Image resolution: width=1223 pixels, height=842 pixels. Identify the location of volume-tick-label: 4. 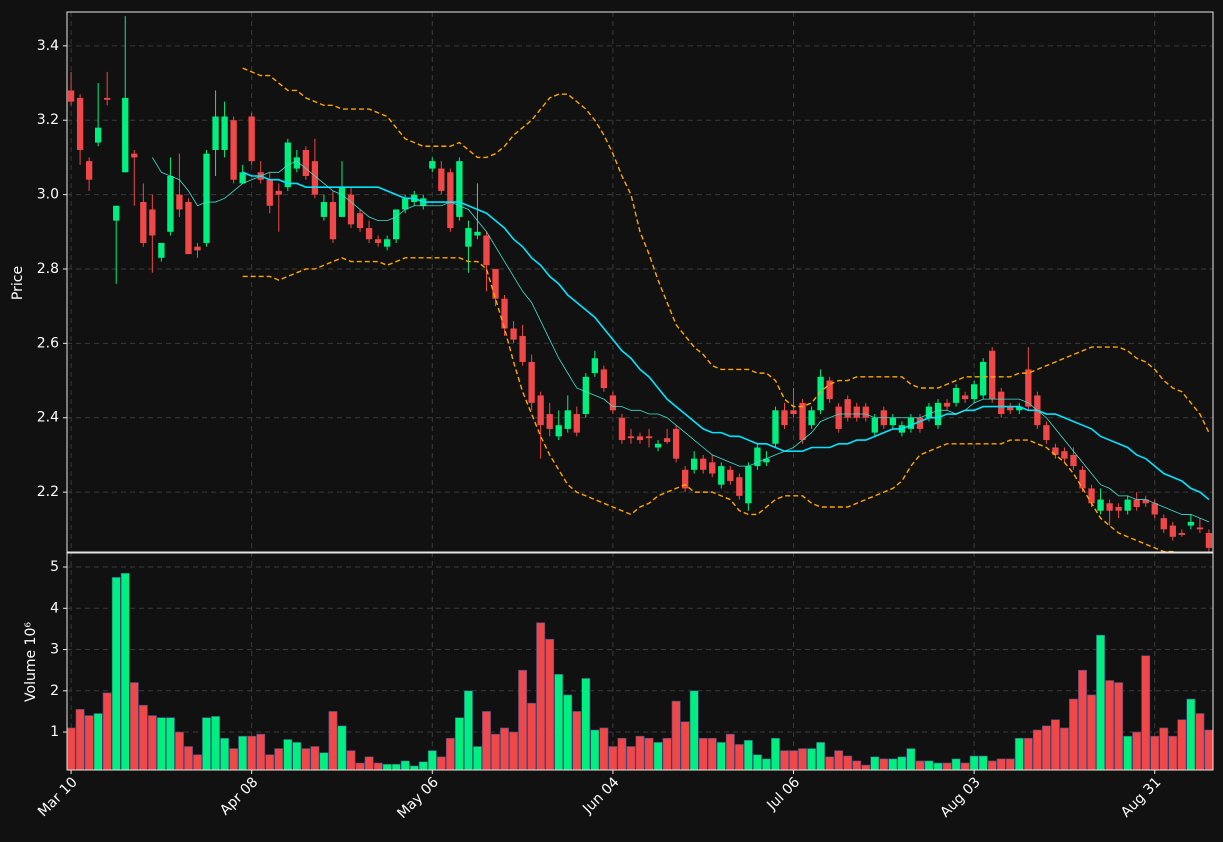
(54, 608).